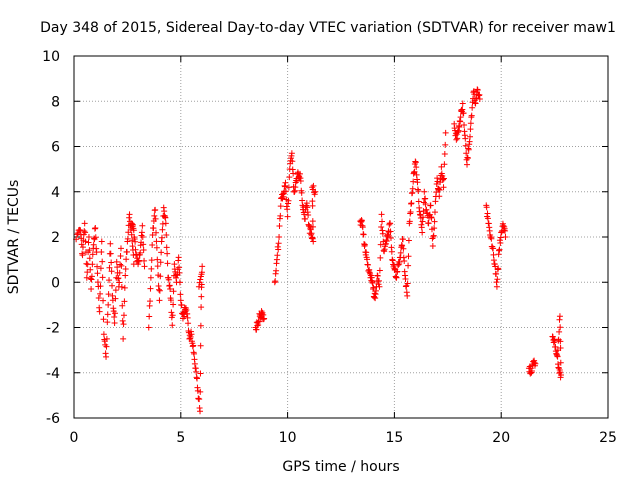 The image size is (640, 480). I want to click on y-tick-label: 2, so click(55, 238).